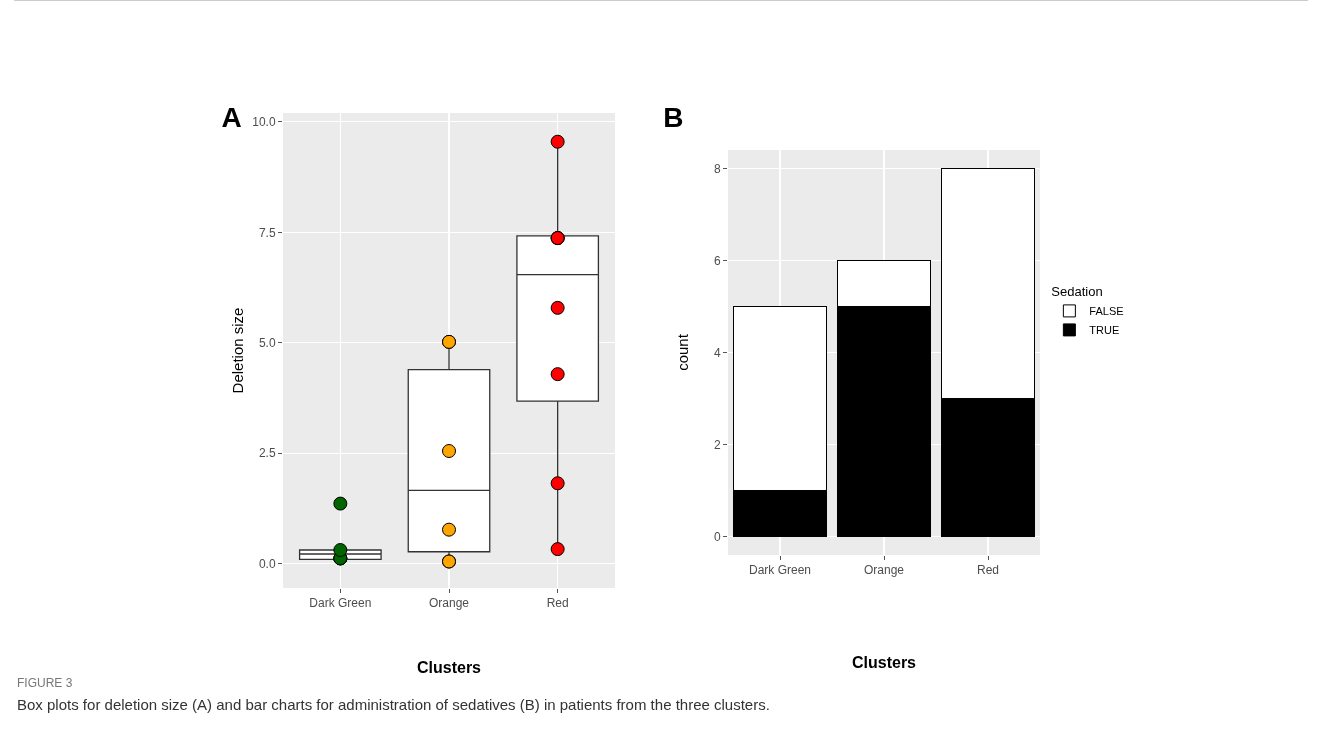 The width and height of the screenshot is (1322, 742). Describe the element at coordinates (237, 350) in the screenshot. I see `y-axis-title: Deletion size` at that location.